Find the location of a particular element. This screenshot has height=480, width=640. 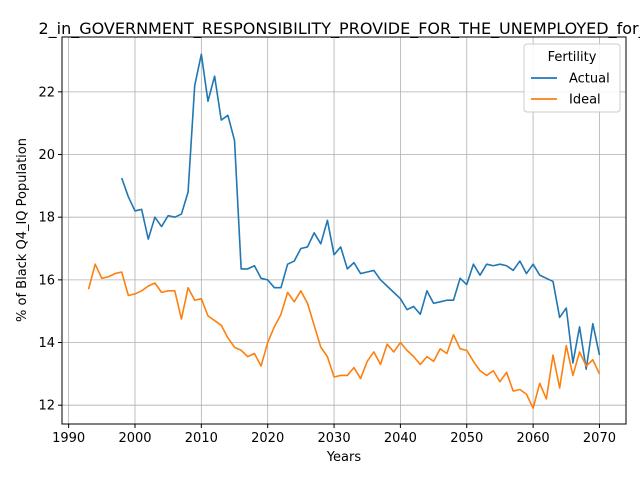

y-tick-label: 12 is located at coordinates (46, 406).